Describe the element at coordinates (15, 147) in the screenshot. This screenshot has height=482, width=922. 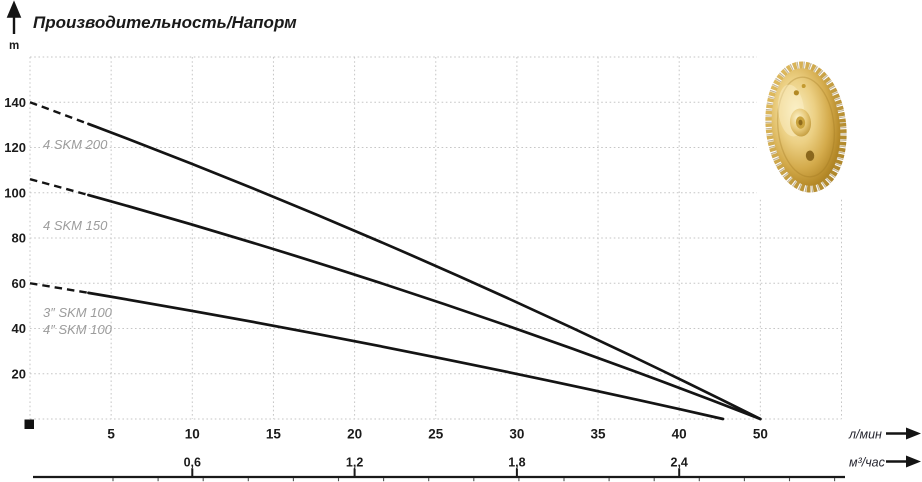
I see `y-tick-label: 120` at that location.